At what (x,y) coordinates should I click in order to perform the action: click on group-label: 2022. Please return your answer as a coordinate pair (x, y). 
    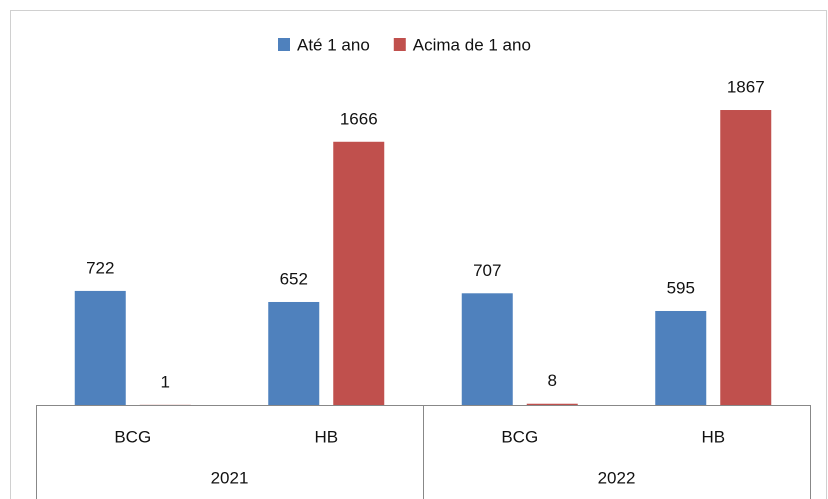
    Looking at the image, I should click on (617, 477).